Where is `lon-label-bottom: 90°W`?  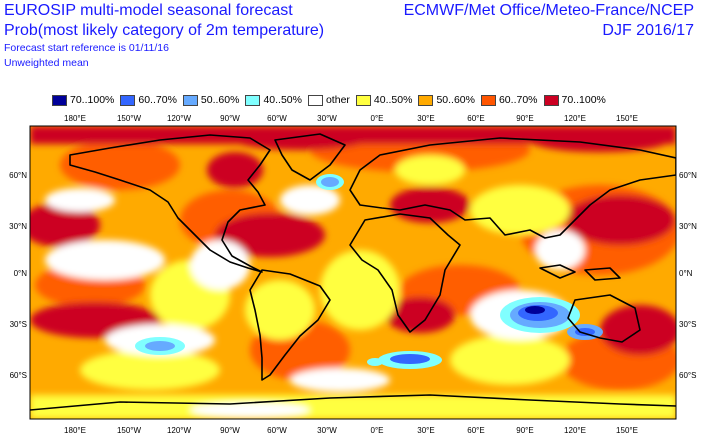 lon-label-bottom: 90°W is located at coordinates (230, 430).